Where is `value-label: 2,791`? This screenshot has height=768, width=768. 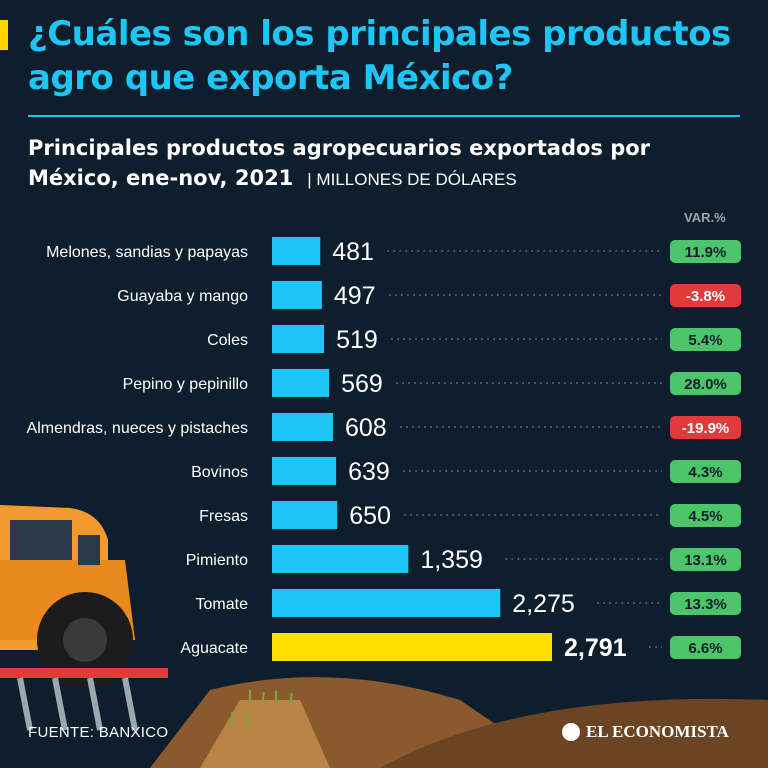
value-label: 2,791 is located at coordinates (595, 648).